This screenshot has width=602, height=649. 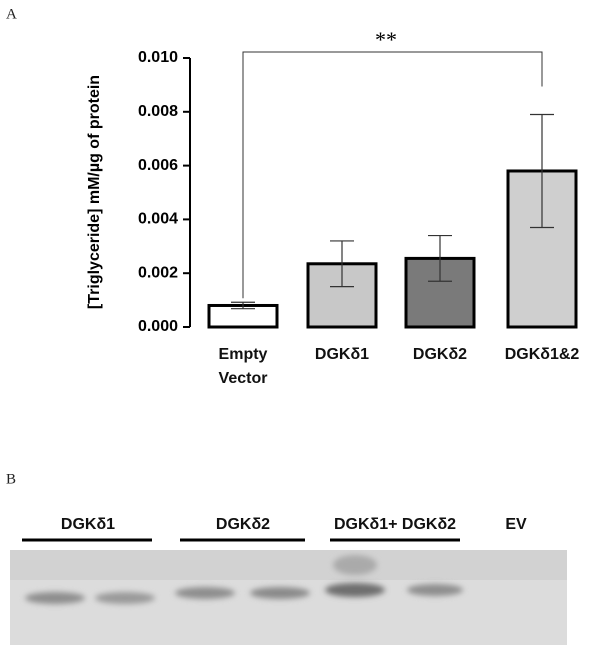 I want to click on y-tick-label: 0.004, so click(x=158, y=219).